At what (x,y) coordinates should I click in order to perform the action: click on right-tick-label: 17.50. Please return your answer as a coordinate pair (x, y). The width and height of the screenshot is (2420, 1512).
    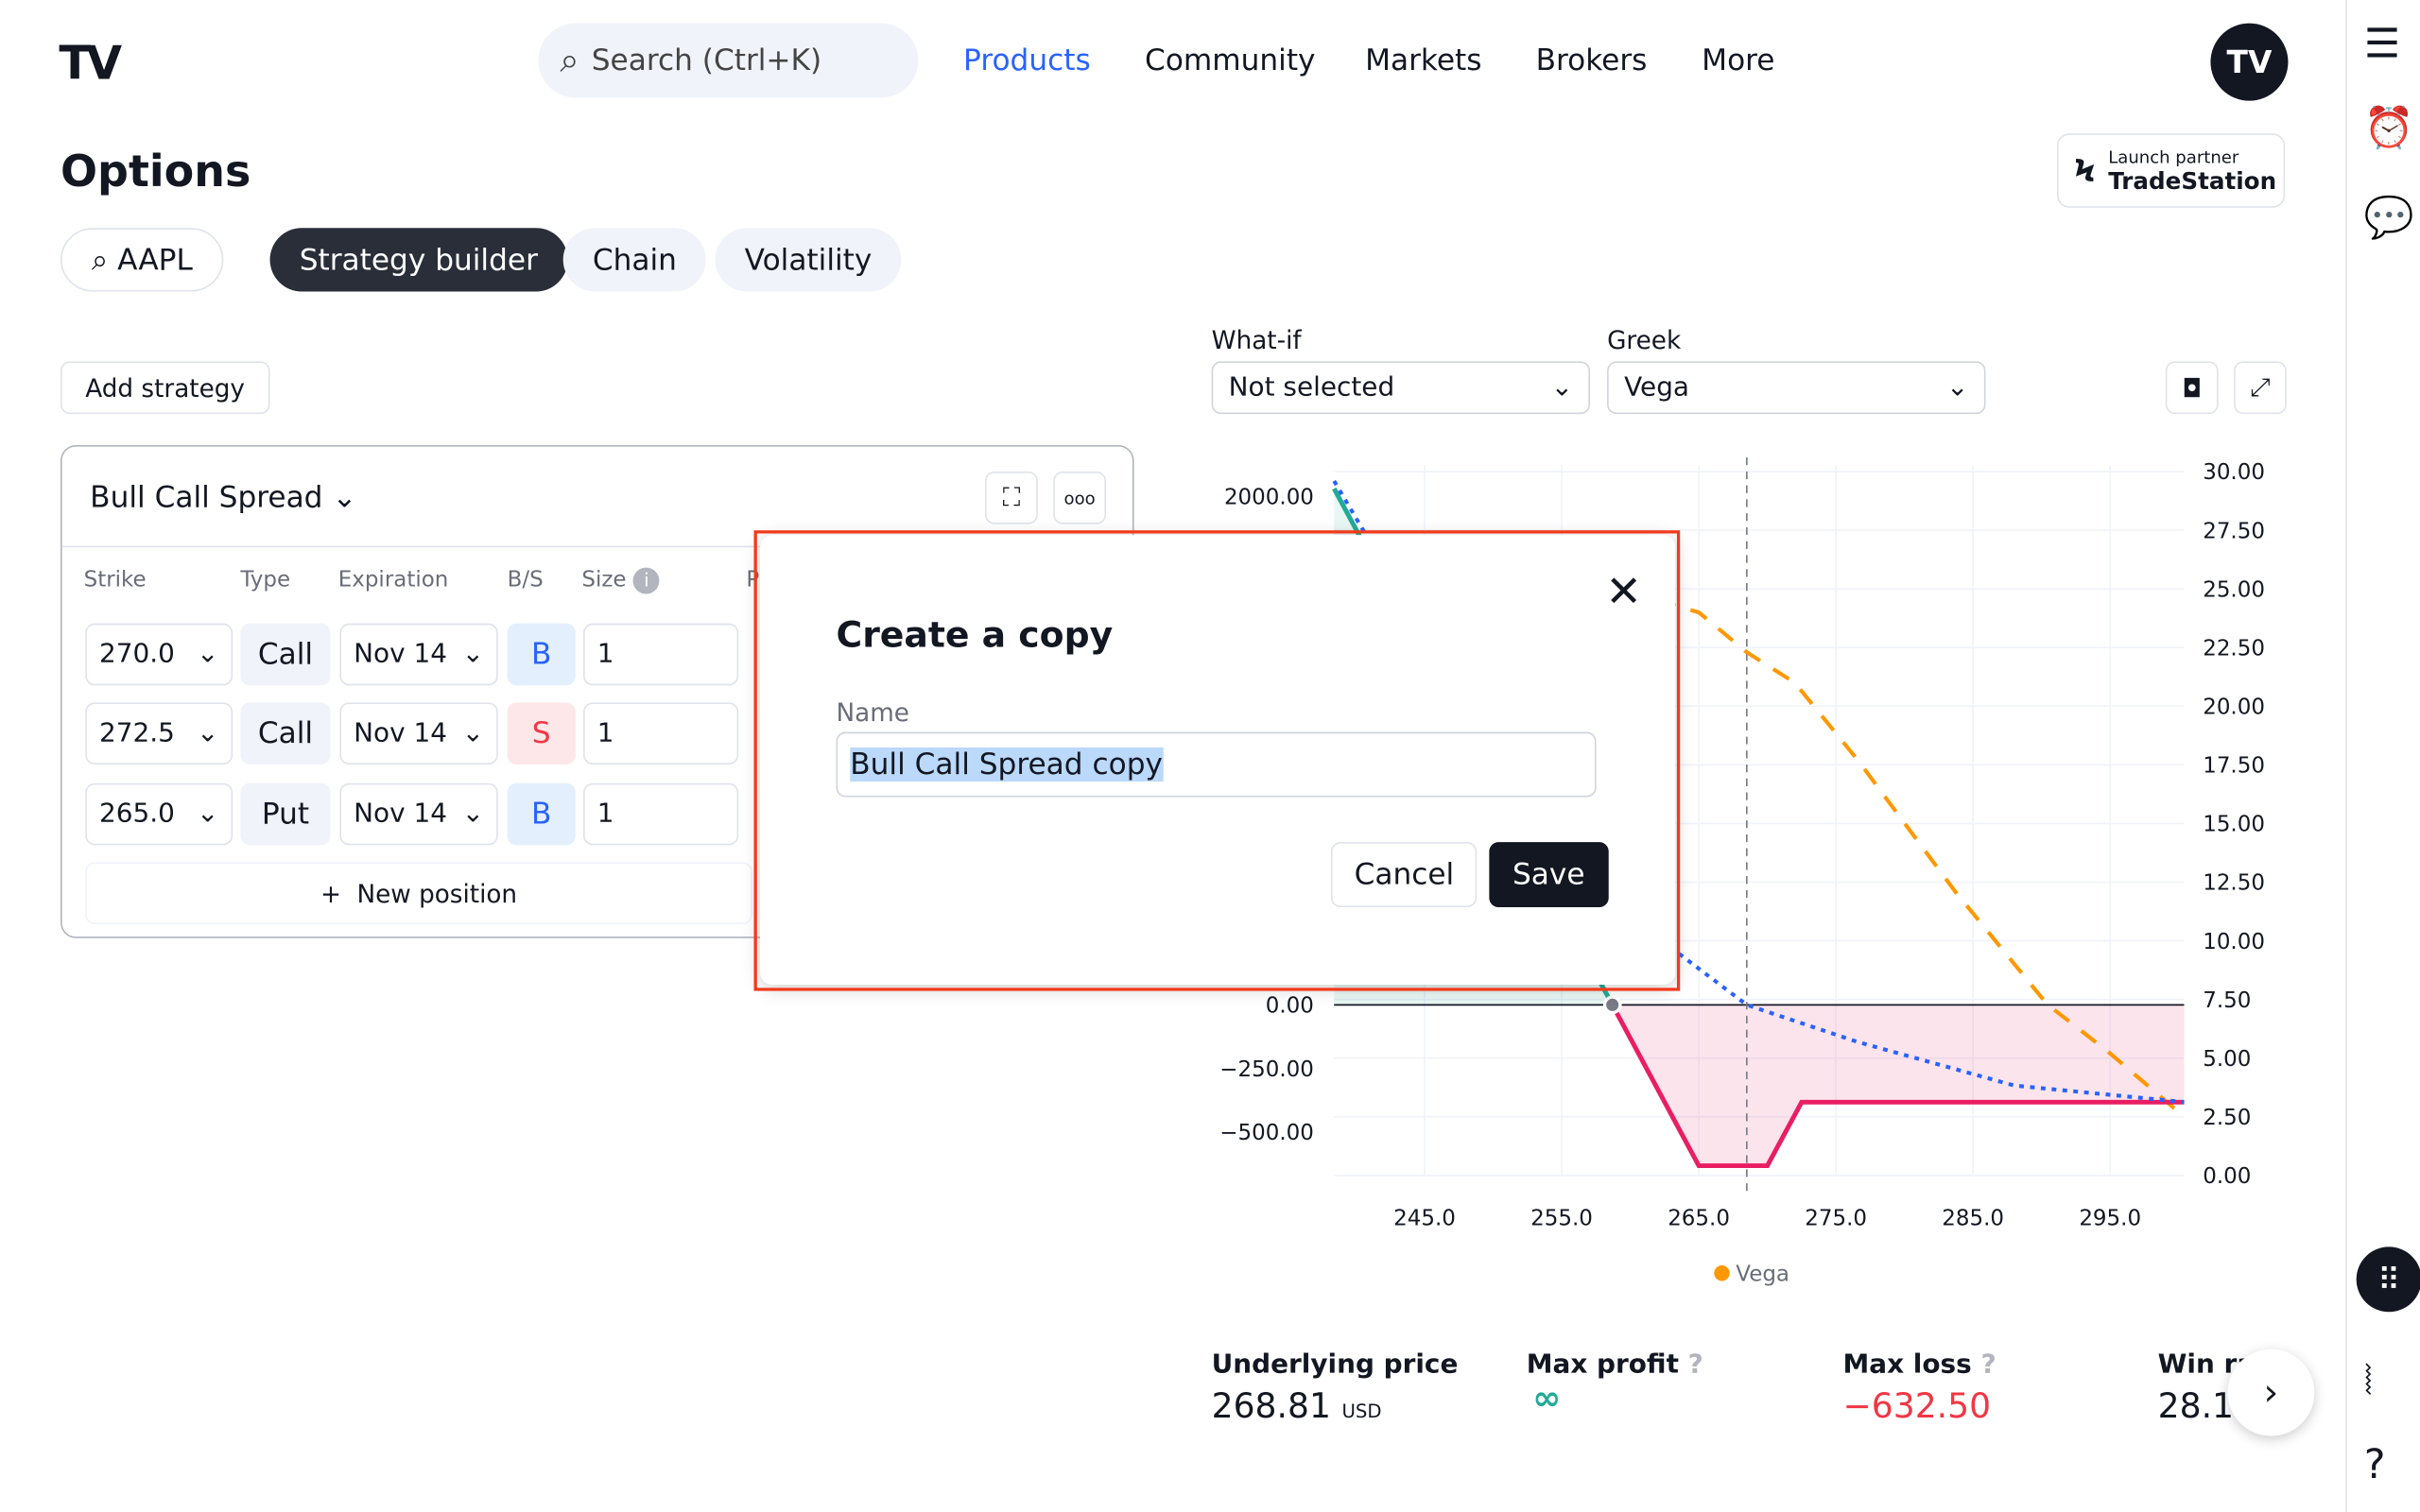
    Looking at the image, I should click on (2234, 766).